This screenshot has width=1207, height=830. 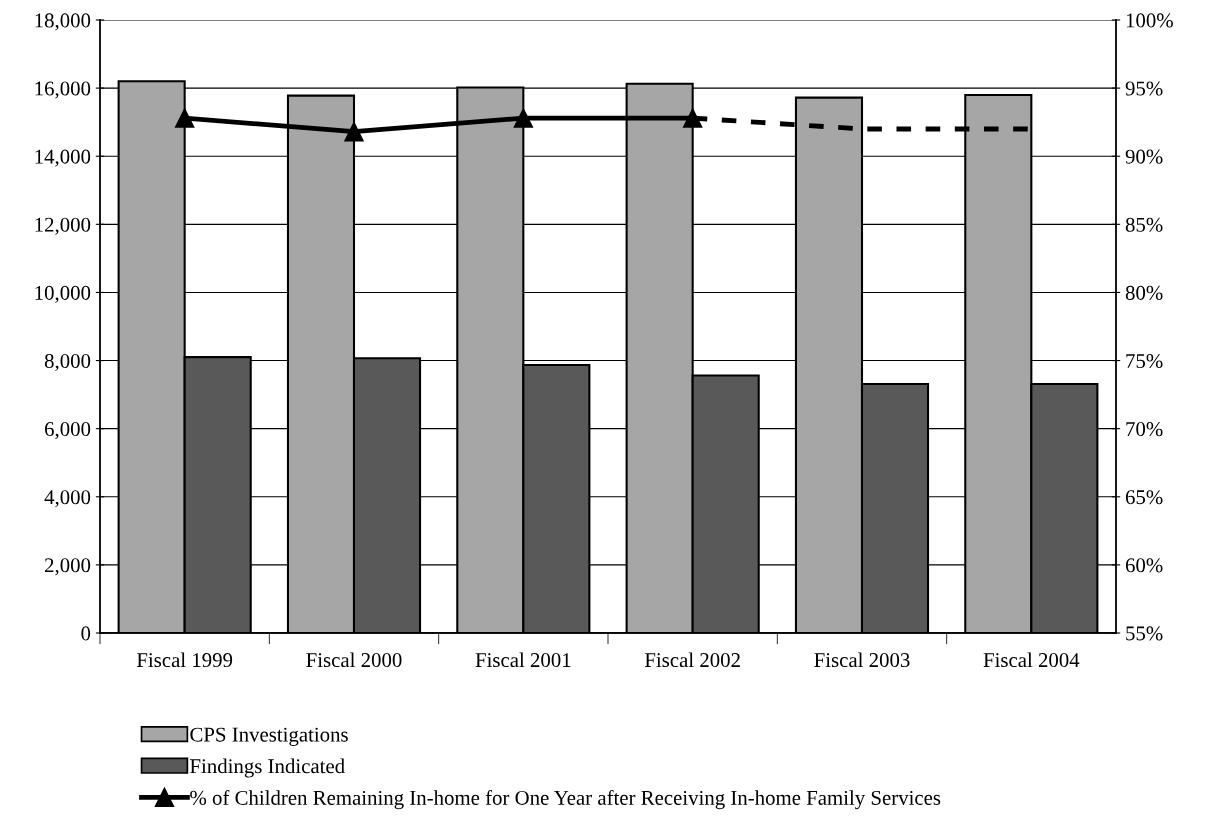 What do you see at coordinates (67, 362) in the screenshot?
I see `y-tick-label: 8,000` at bounding box center [67, 362].